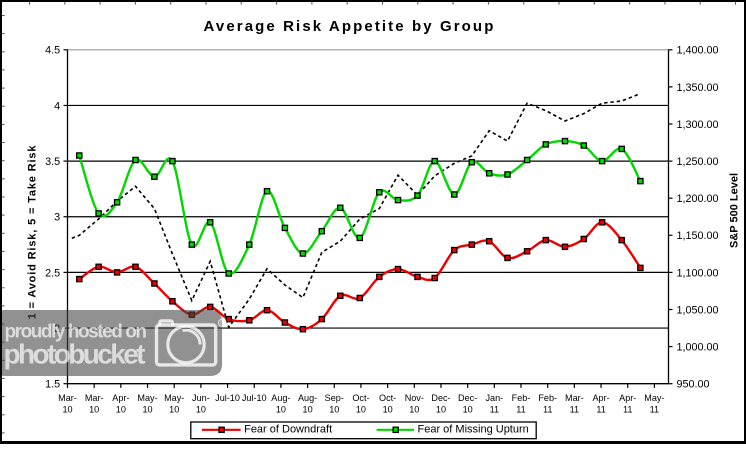 The width and height of the screenshot is (746, 449). What do you see at coordinates (698, 310) in the screenshot?
I see `svg-text: 1,050.00` at bounding box center [698, 310].